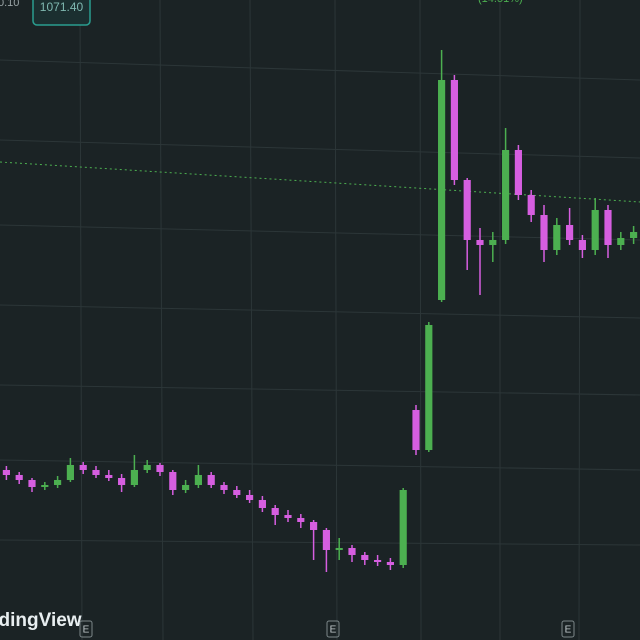 Image resolution: width=640 pixels, height=640 pixels. I want to click on logo: TradingView, so click(41, 620).